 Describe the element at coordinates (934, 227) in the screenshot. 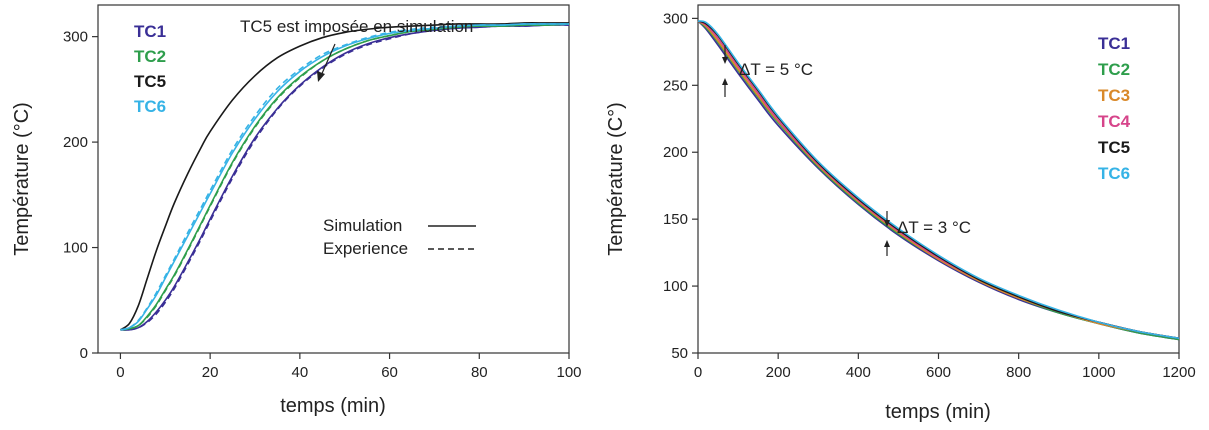

I see `delta-3-text: ΔT = 3 °C` at that location.